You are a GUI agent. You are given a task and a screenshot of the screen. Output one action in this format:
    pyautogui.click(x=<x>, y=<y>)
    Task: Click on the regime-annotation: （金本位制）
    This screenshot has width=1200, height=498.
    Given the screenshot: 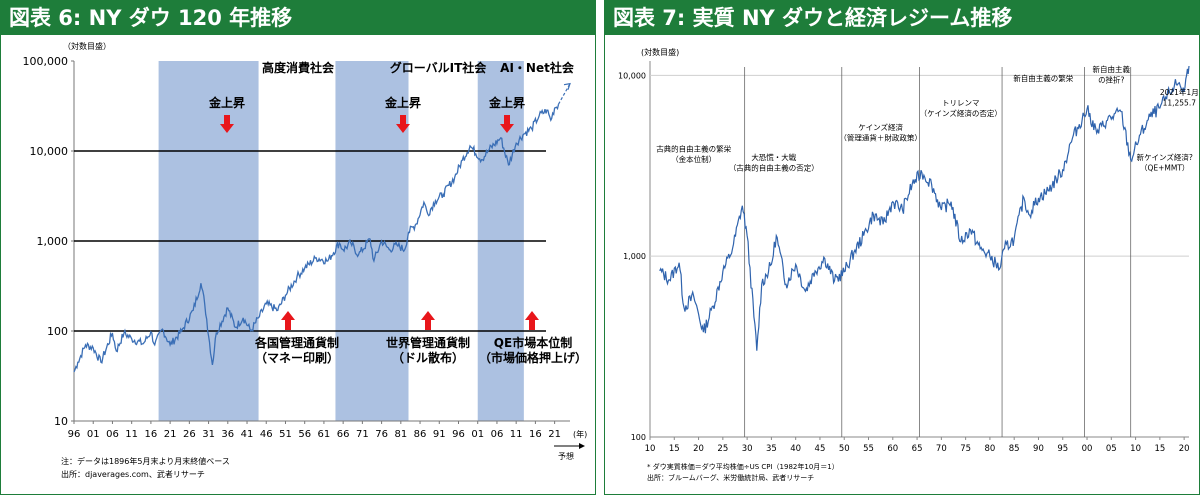 What is the action you would take?
    pyautogui.click(x=693, y=159)
    